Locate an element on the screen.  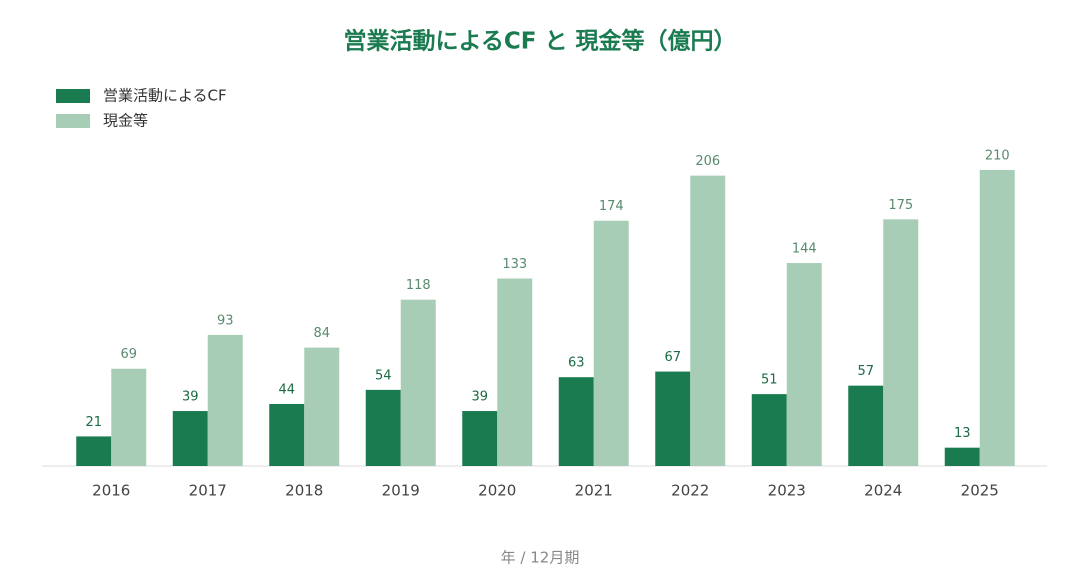
legend-label: 現金等 is located at coordinates (125, 121).